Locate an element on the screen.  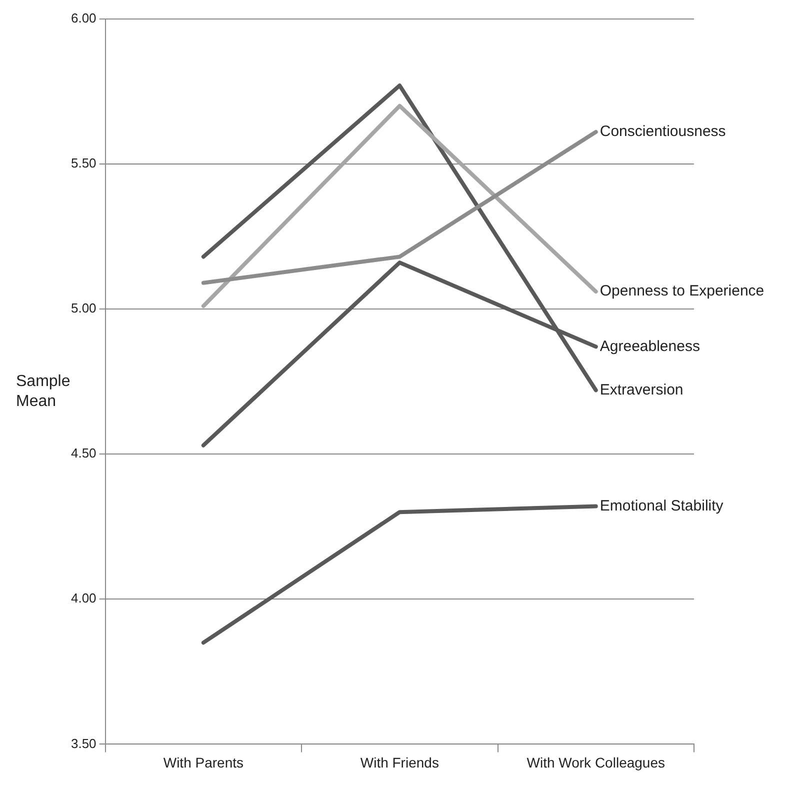
y-tick-label: 5.00 is located at coordinates (83, 308).